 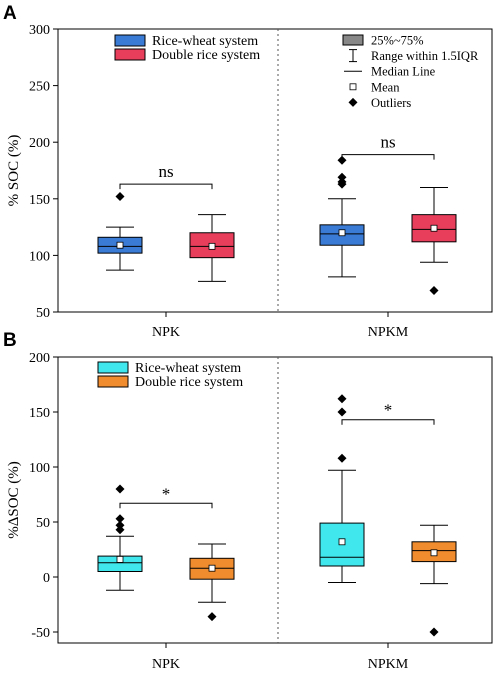 I want to click on y-tick-label: 250, so click(x=39, y=87).